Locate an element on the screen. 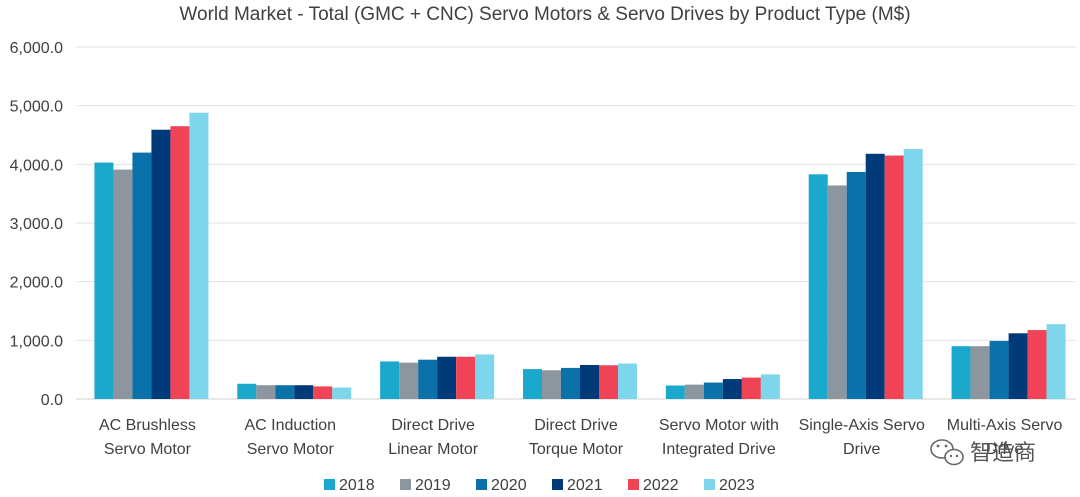  legend-label: 2020 is located at coordinates (509, 485).